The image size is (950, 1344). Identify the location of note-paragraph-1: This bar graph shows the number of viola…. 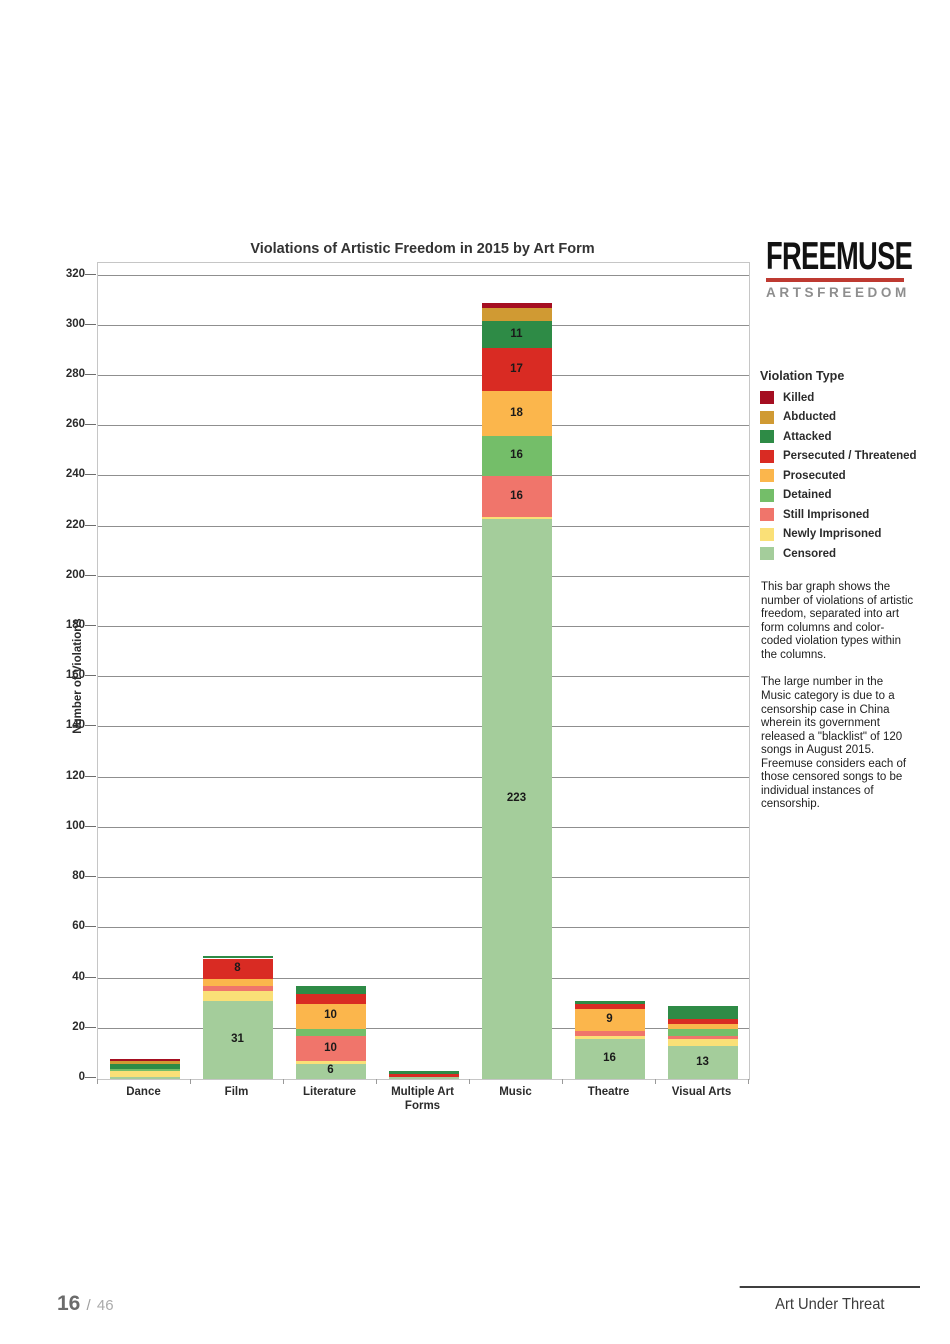
(837, 621).